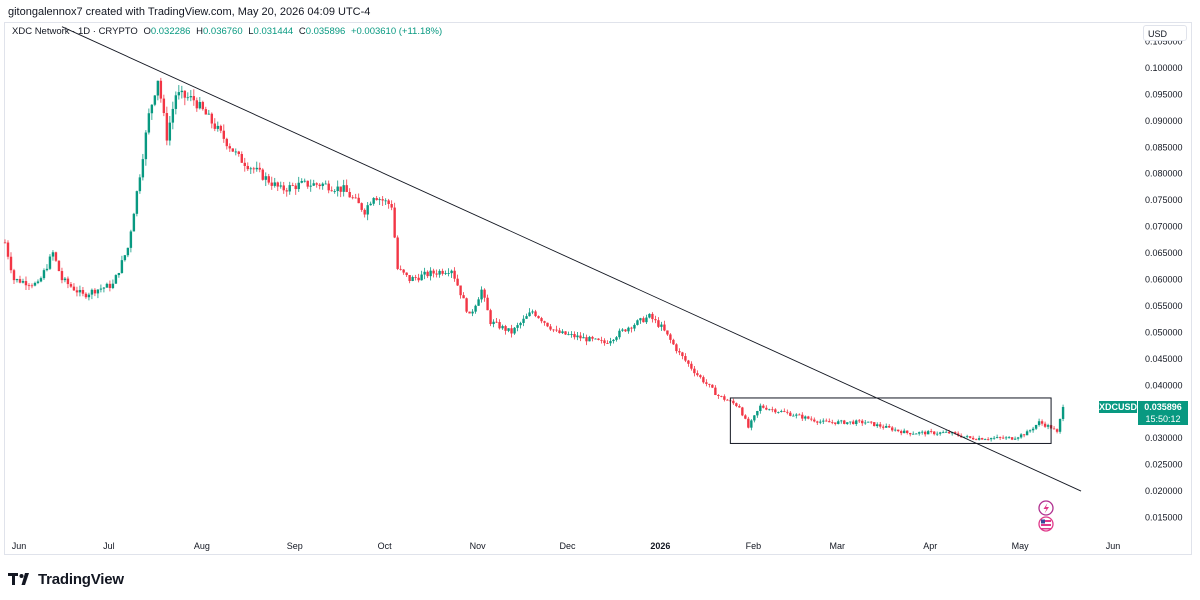  I want to click on range-box, so click(890, 420).